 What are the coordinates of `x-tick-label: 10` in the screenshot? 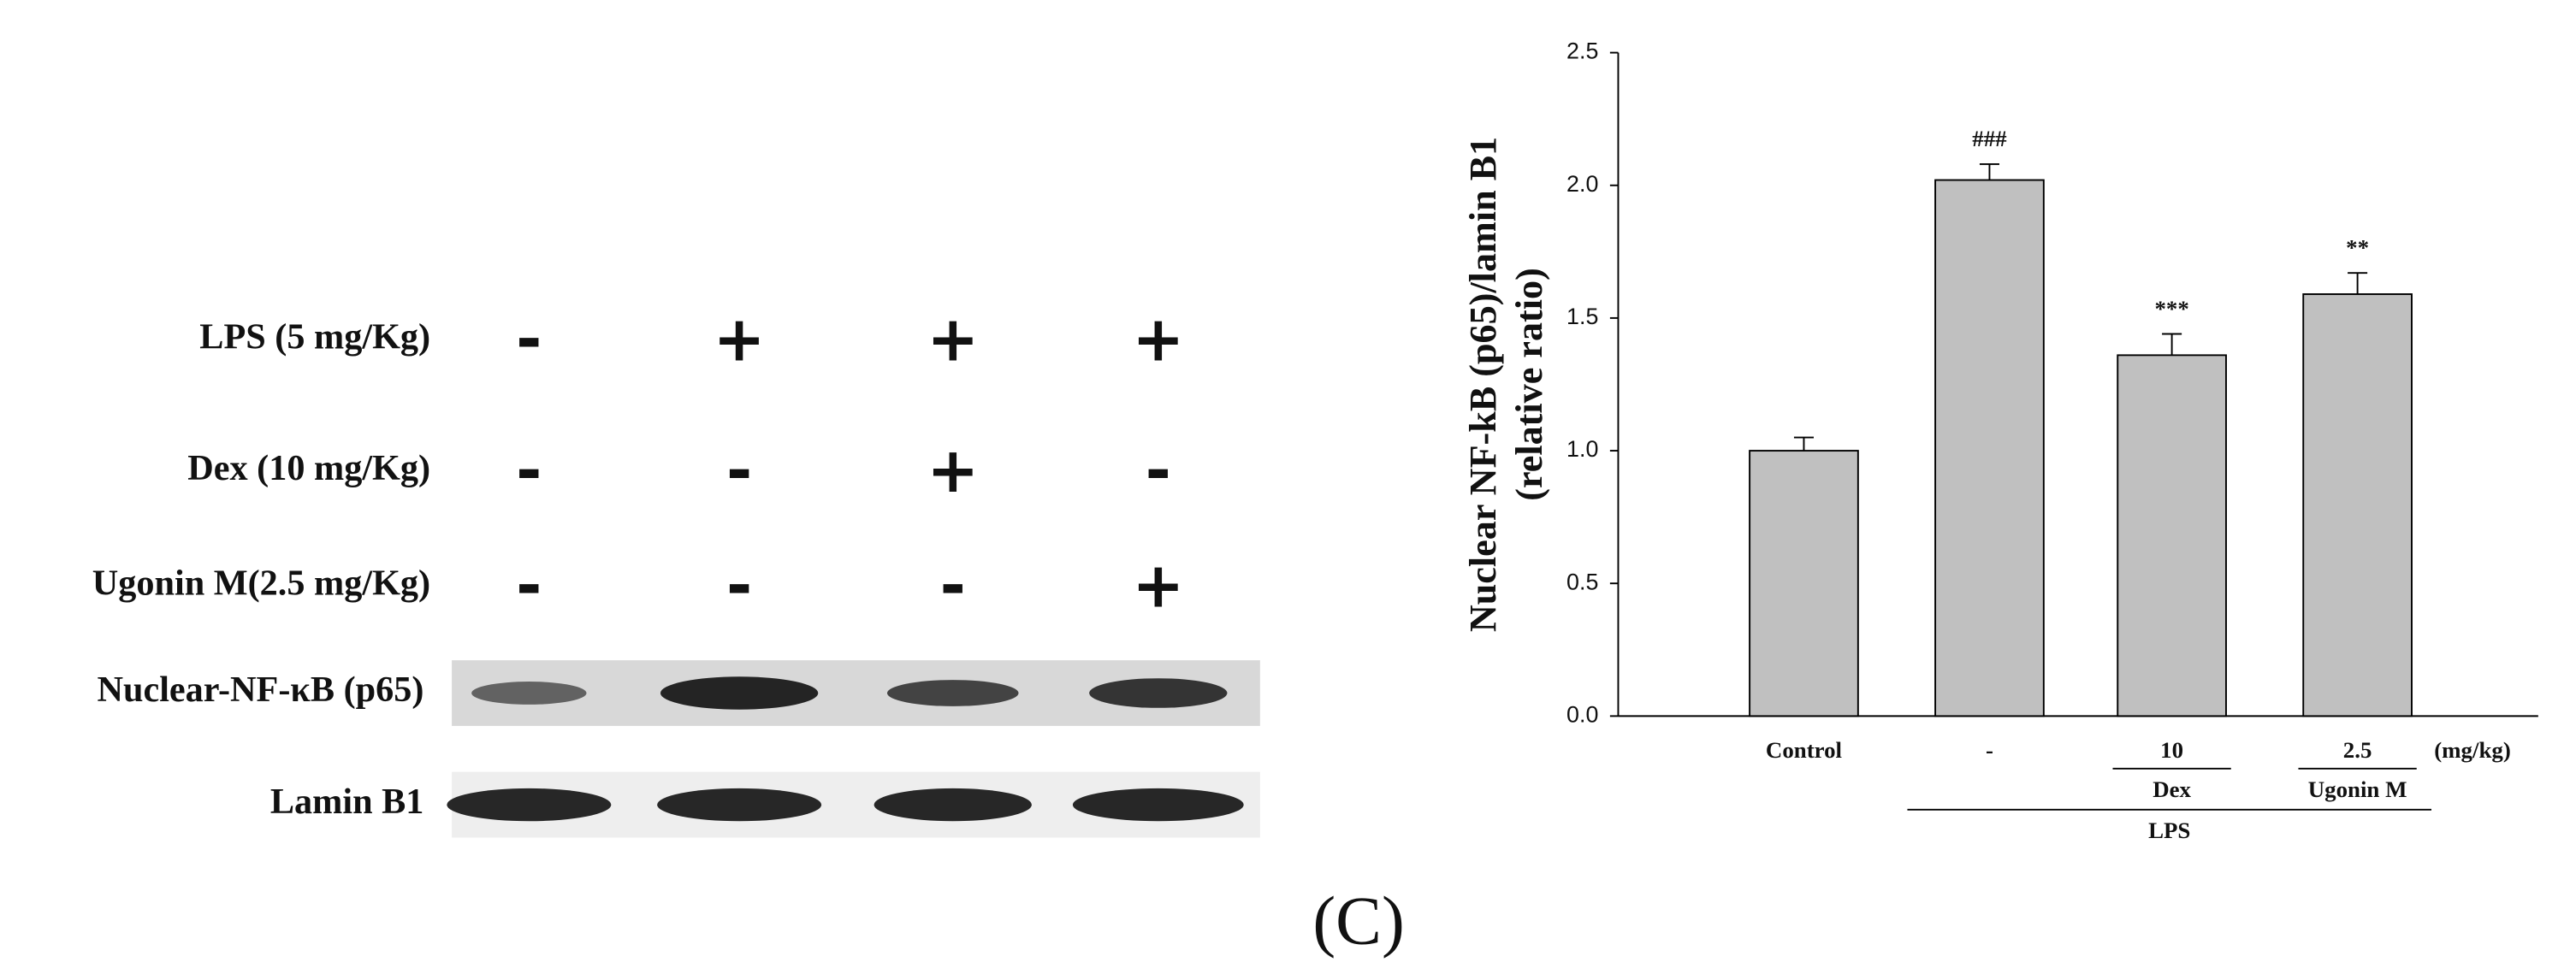 It's located at (2171, 750).